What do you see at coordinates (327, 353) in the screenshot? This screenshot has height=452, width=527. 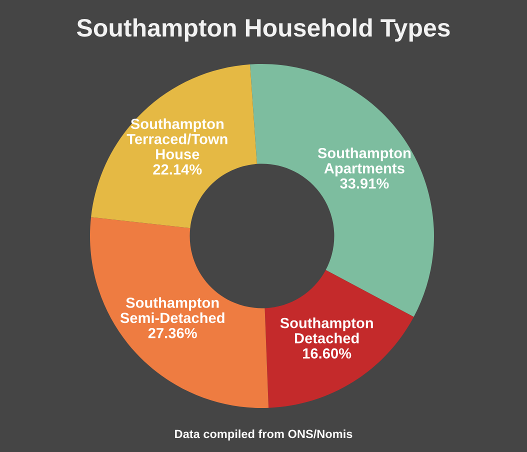 I see `data-label: 16.60%` at bounding box center [327, 353].